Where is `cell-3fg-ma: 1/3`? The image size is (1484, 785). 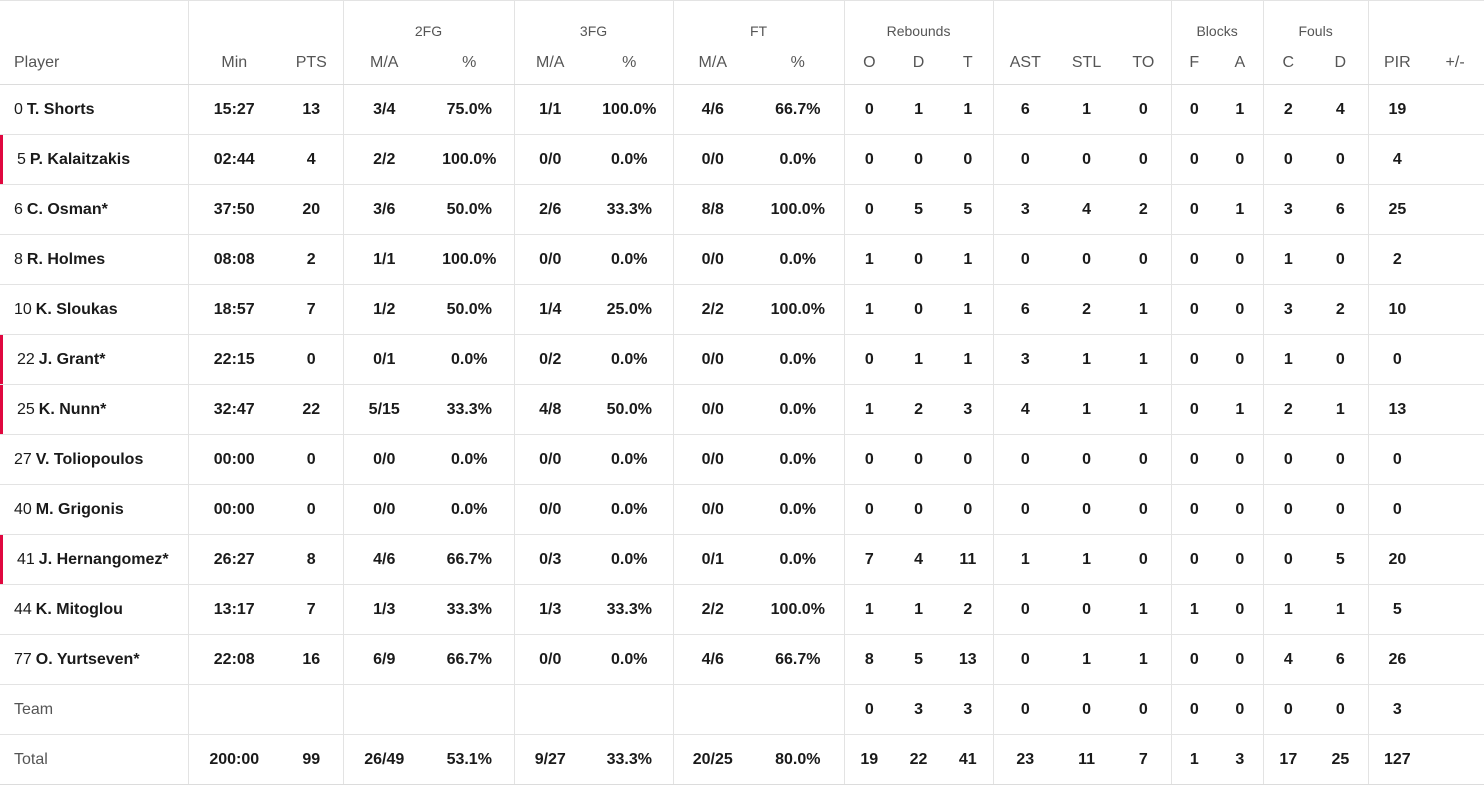
cell-3fg-ma: 1/3 is located at coordinates (550, 609).